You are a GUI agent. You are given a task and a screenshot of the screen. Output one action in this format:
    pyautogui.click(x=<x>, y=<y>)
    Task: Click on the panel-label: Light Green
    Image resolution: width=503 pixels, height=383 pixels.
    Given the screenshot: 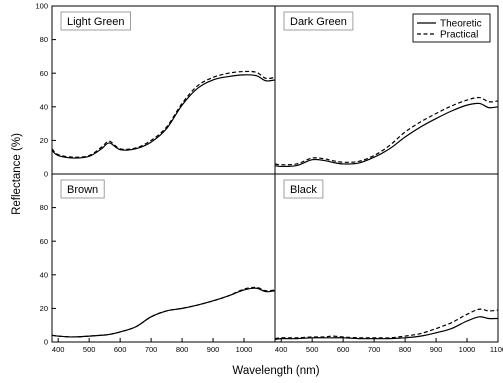 What is the action you would take?
    pyautogui.click(x=95, y=22)
    